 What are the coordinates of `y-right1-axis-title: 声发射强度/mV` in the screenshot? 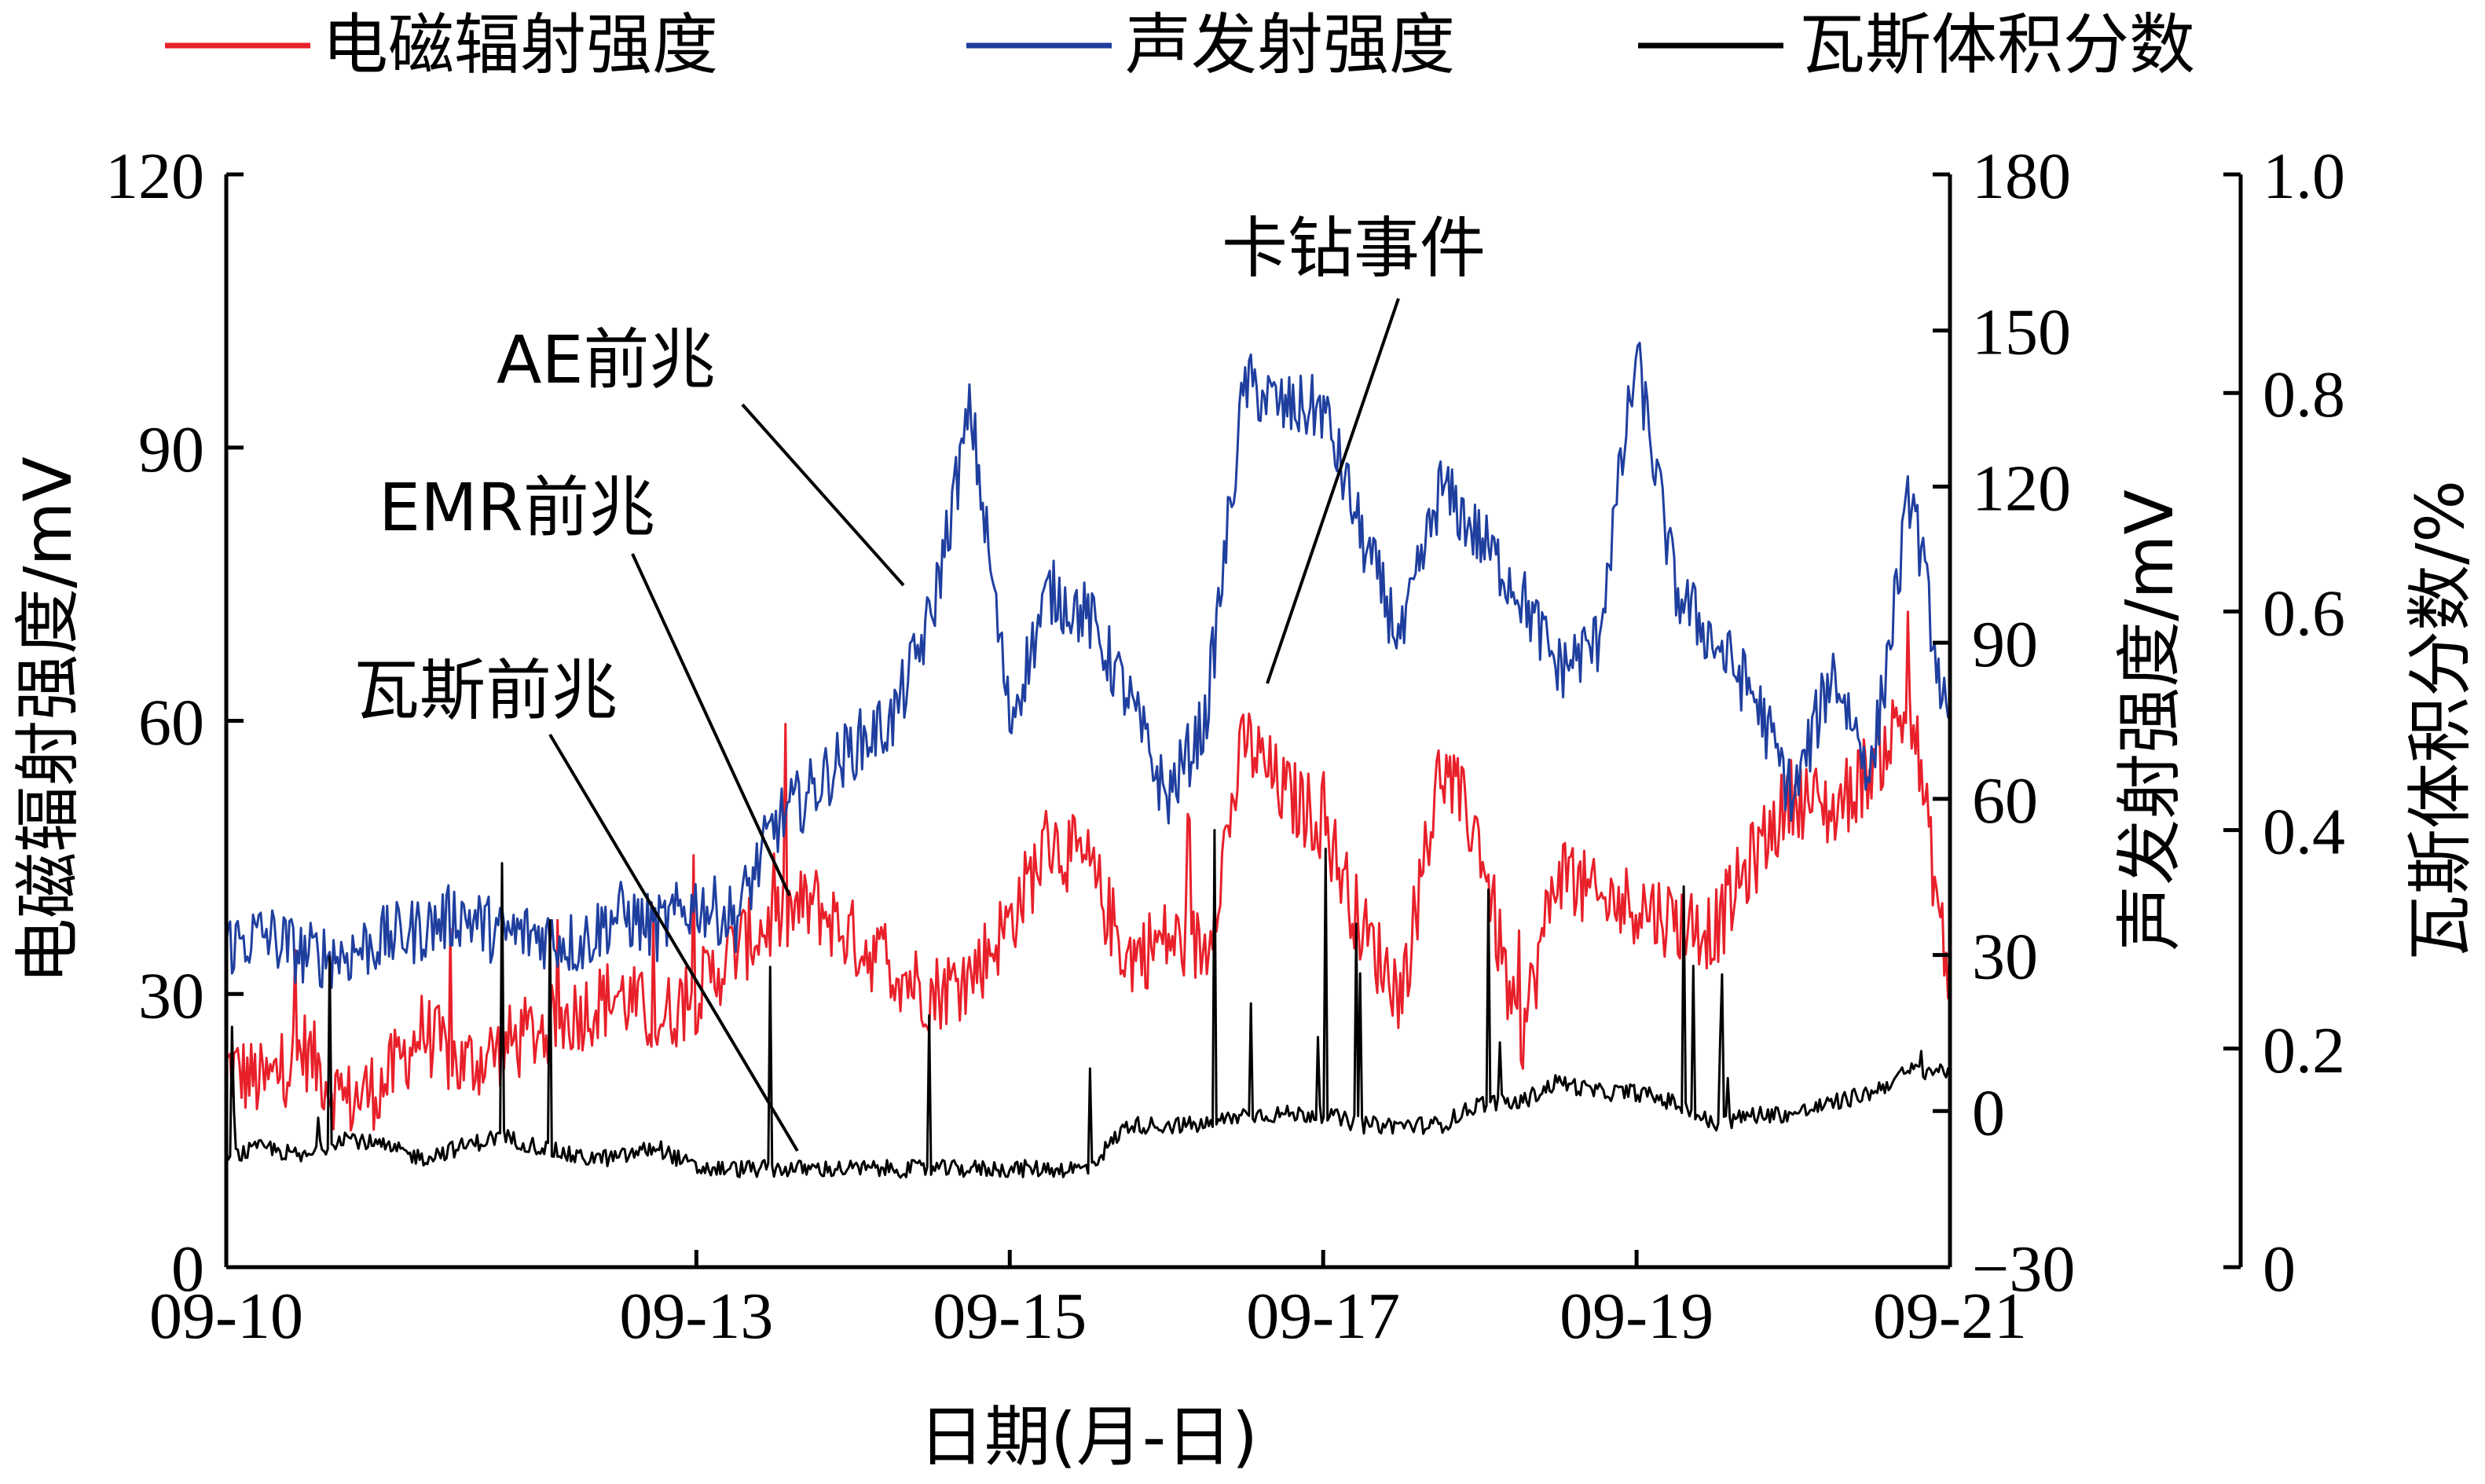 It's located at (2149, 720).